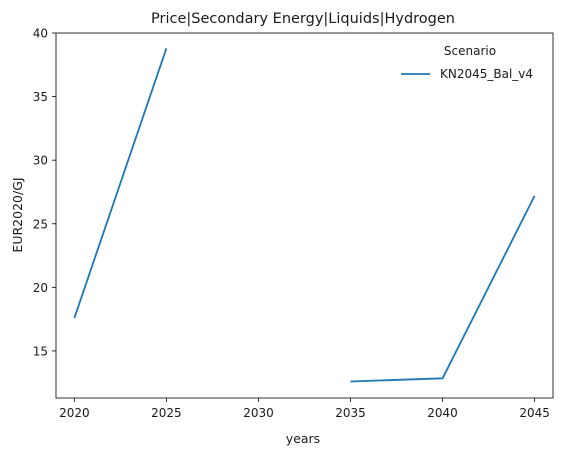 The height and width of the screenshot is (456, 561). Describe the element at coordinates (442, 413) in the screenshot. I see `x-tick-label: 2040` at that location.